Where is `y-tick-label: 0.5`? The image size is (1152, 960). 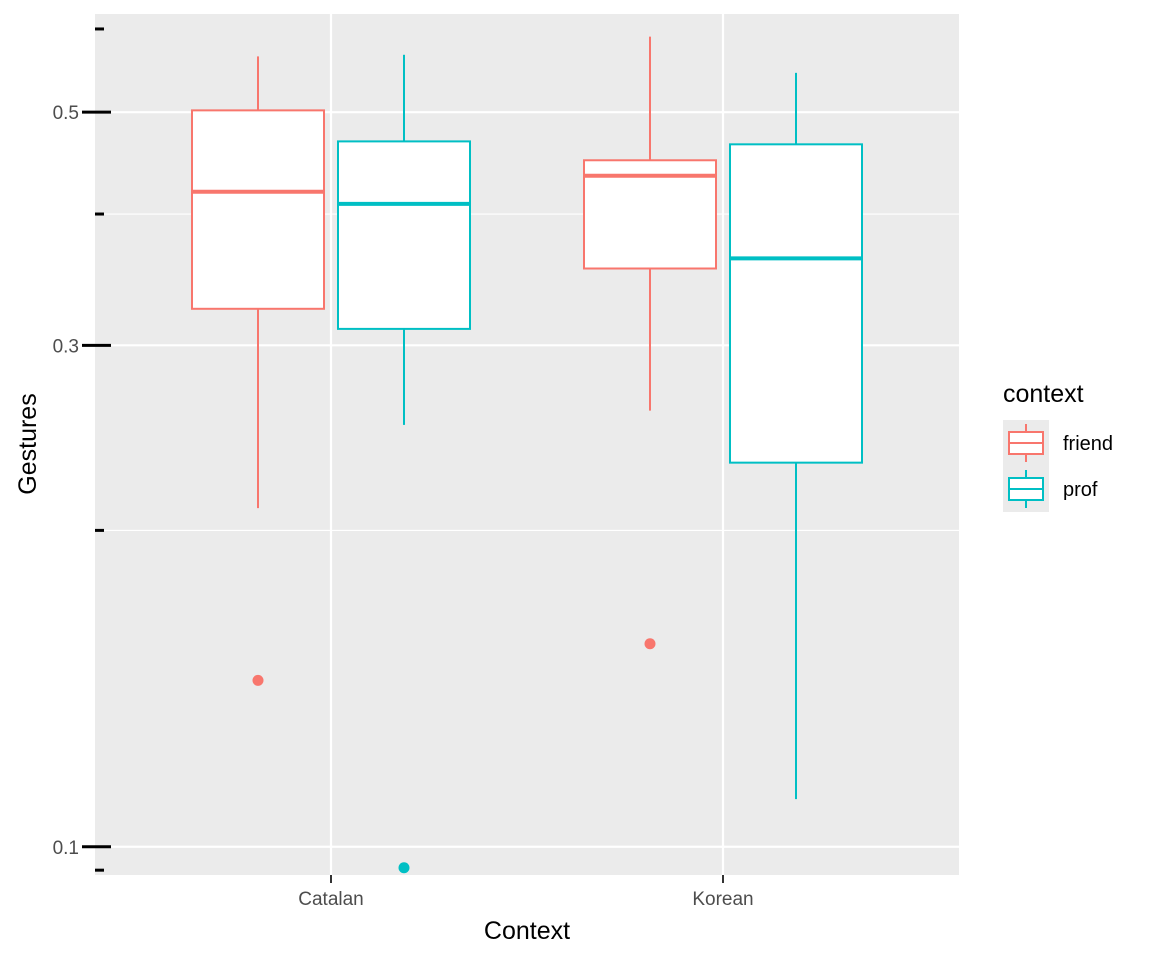
y-tick-label: 0.5 is located at coordinates (66, 113).